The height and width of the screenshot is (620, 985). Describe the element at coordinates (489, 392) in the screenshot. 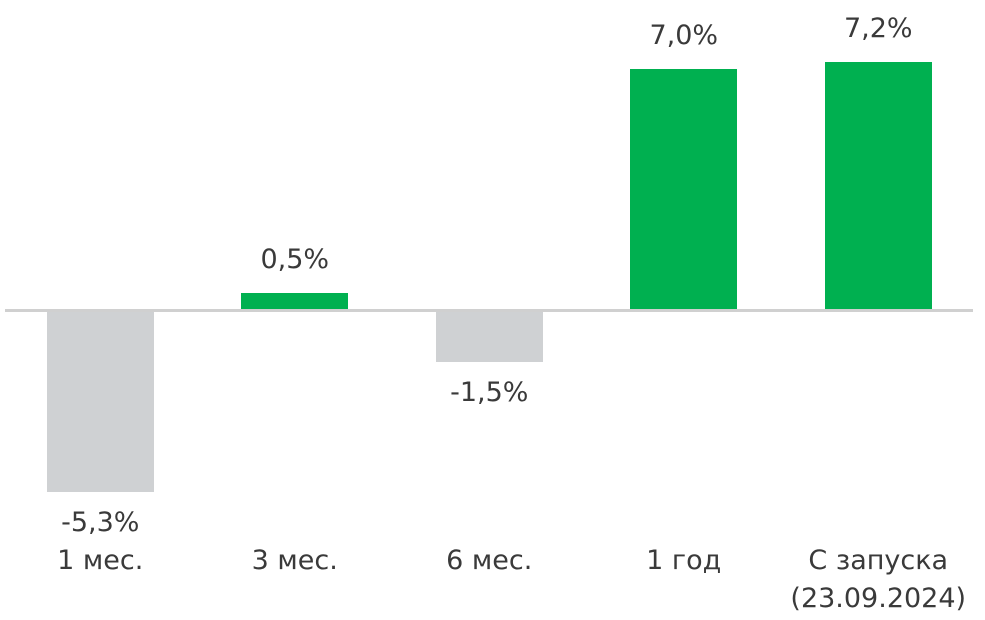

I see `value-label: -1,5%` at that location.